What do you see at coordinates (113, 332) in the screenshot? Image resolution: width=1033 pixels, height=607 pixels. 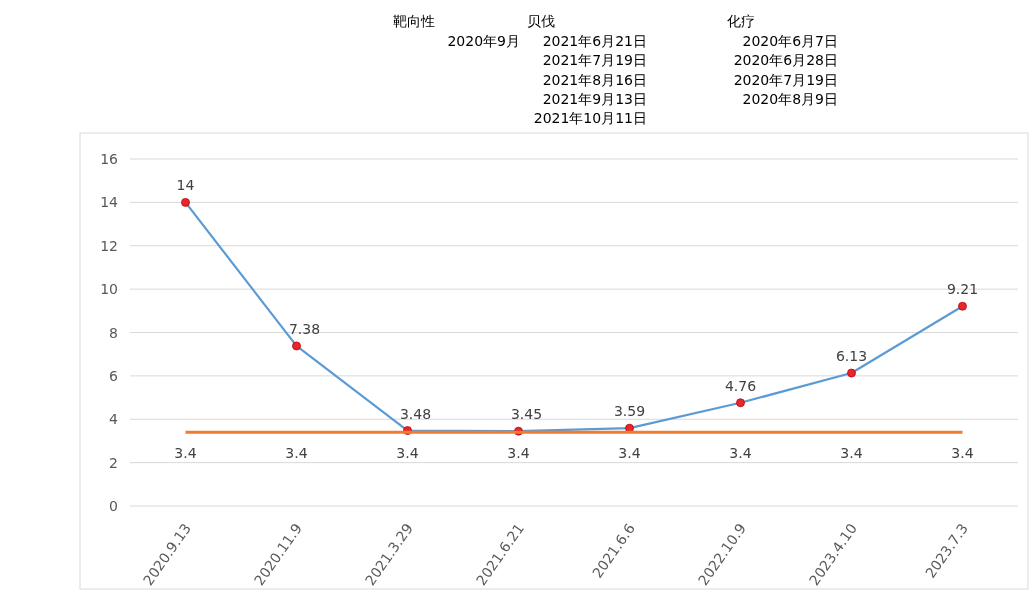 I see `y-tick-label: 8` at bounding box center [113, 332].